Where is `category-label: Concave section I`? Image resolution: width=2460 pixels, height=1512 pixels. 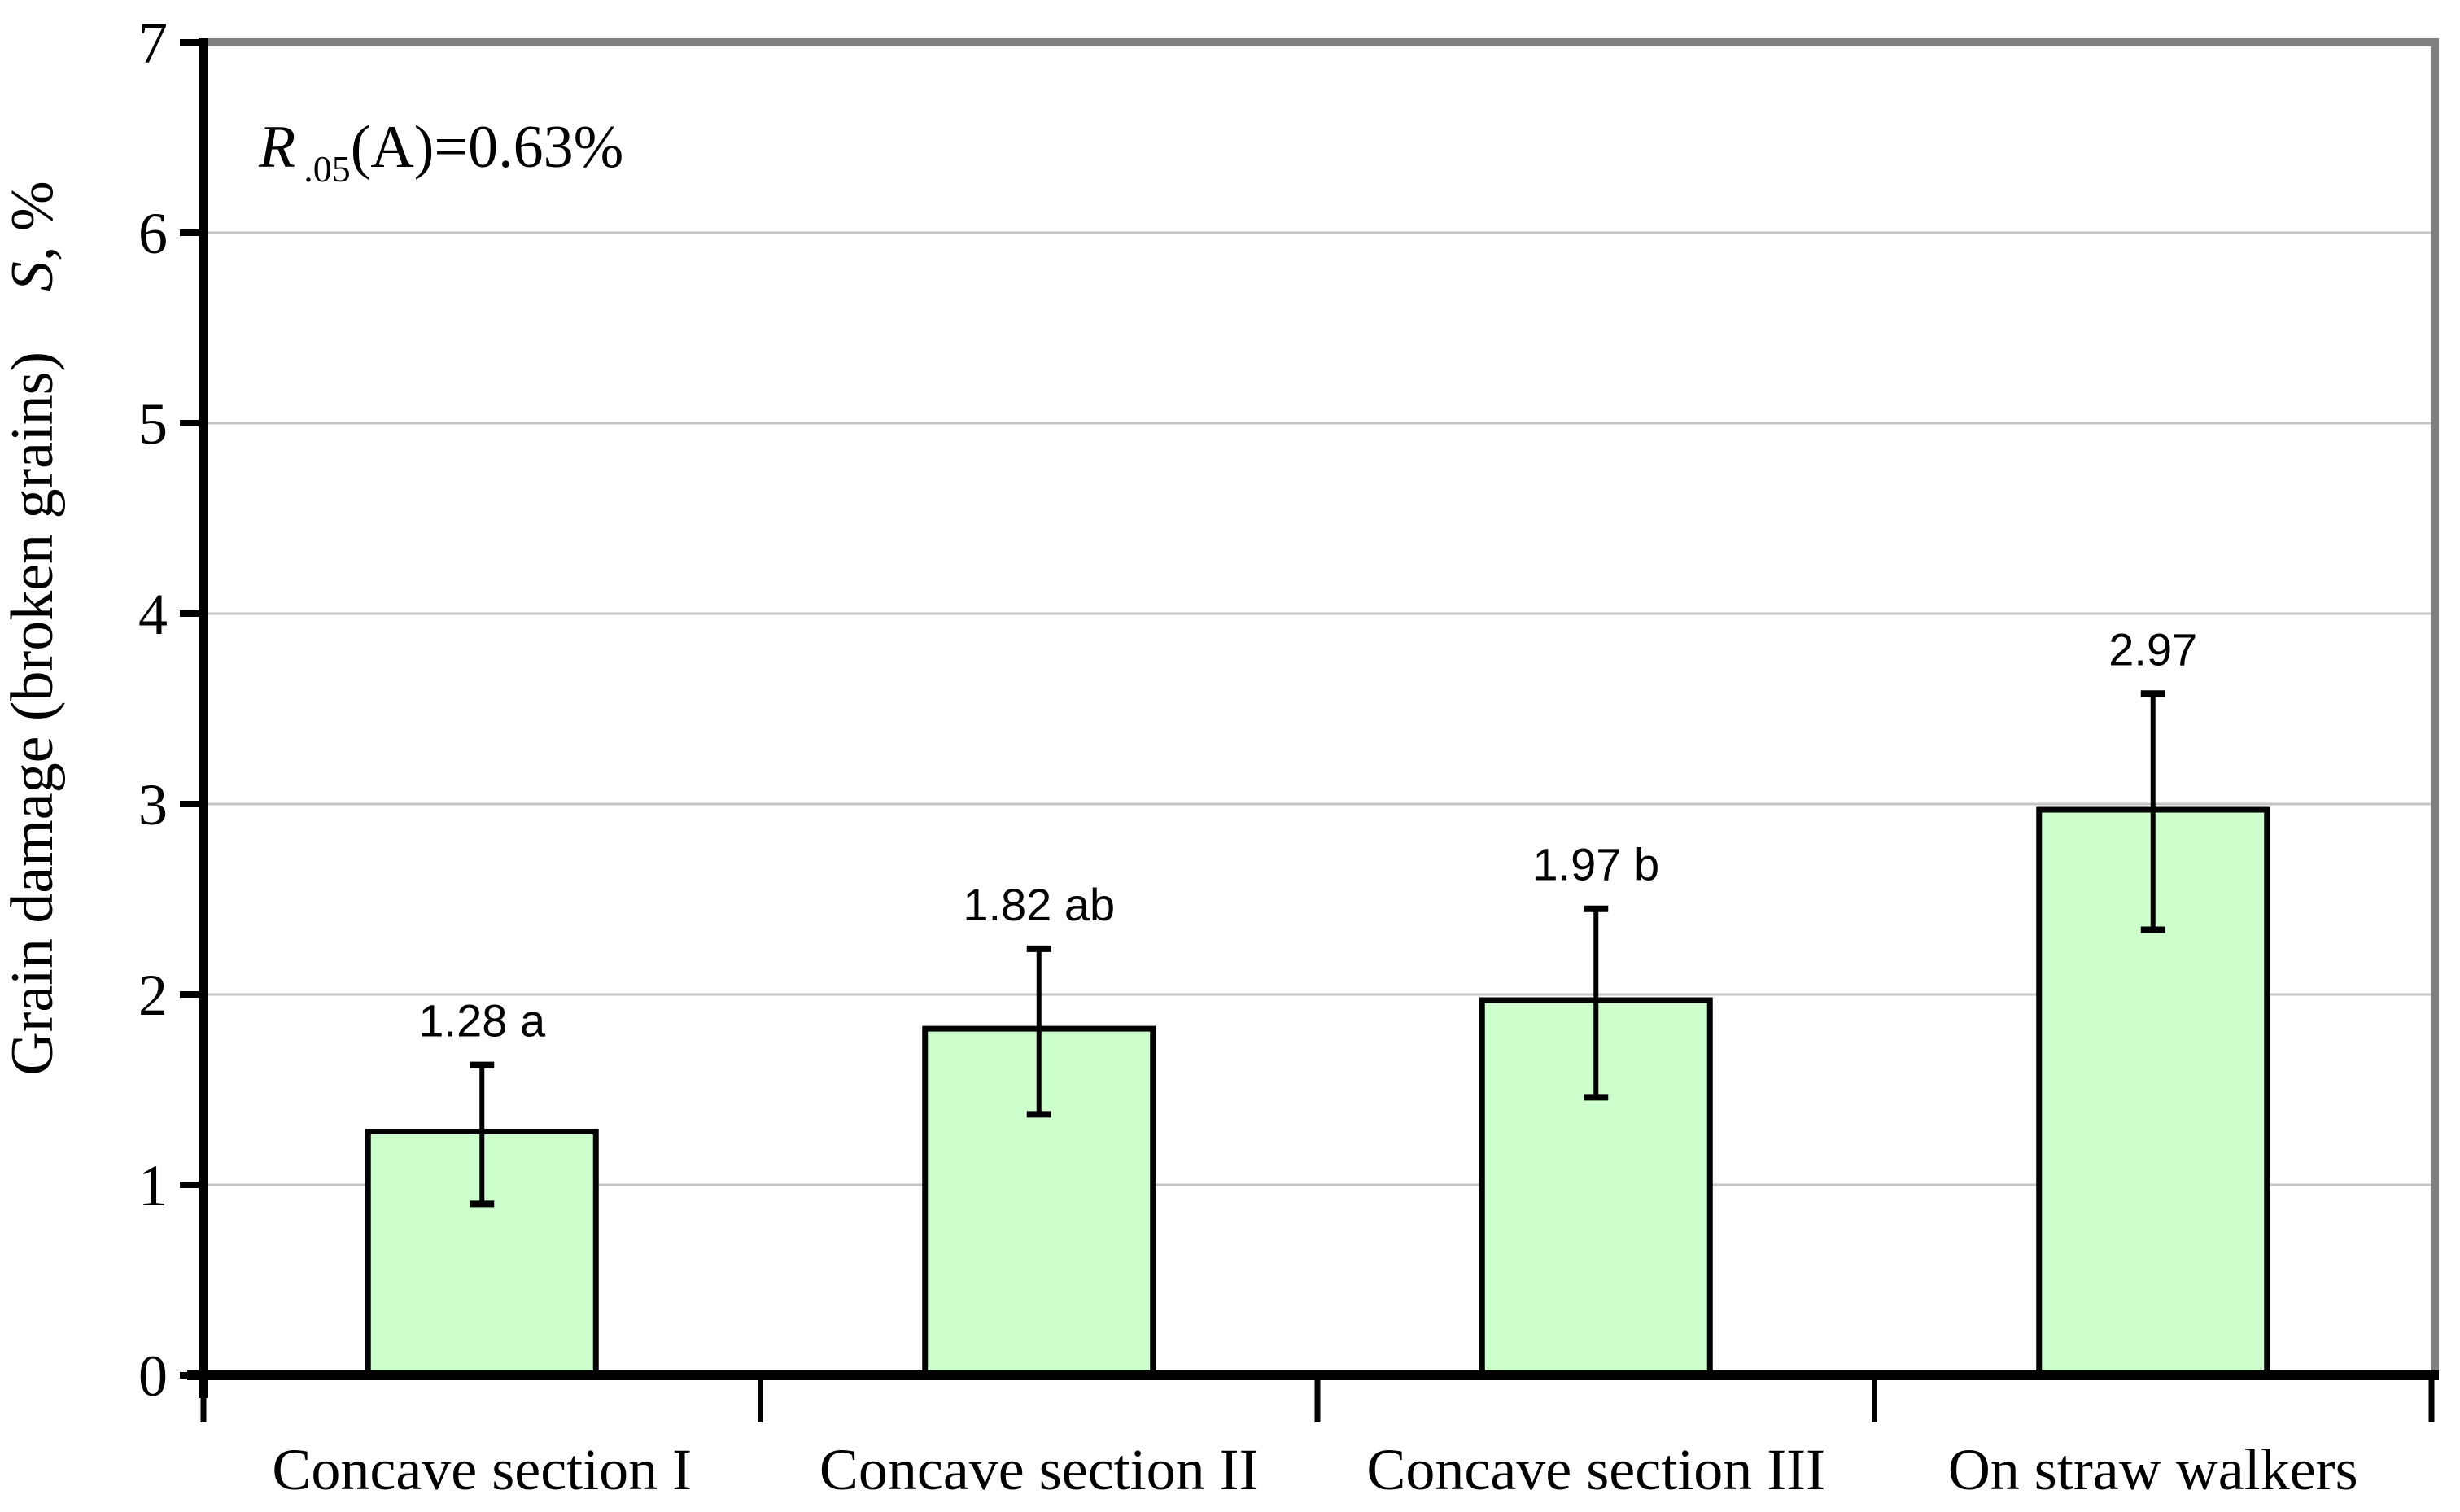 category-label: Concave section I is located at coordinates (482, 1469).